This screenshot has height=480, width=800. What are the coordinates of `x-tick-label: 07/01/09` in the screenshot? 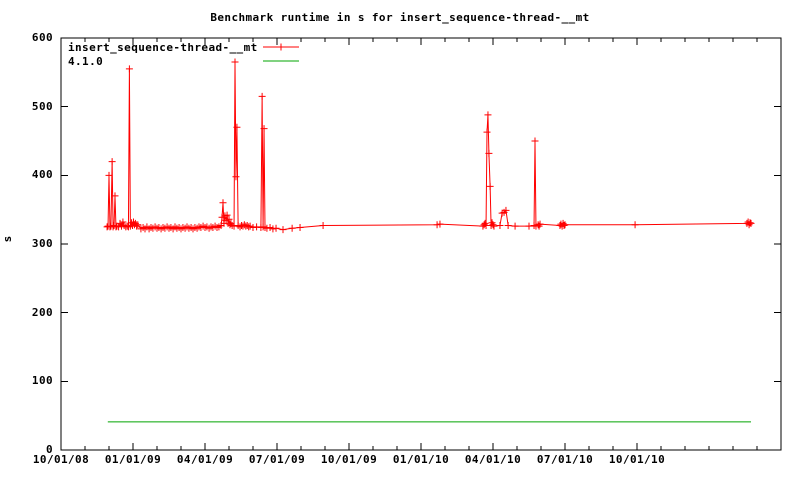 It's located at (277, 459).